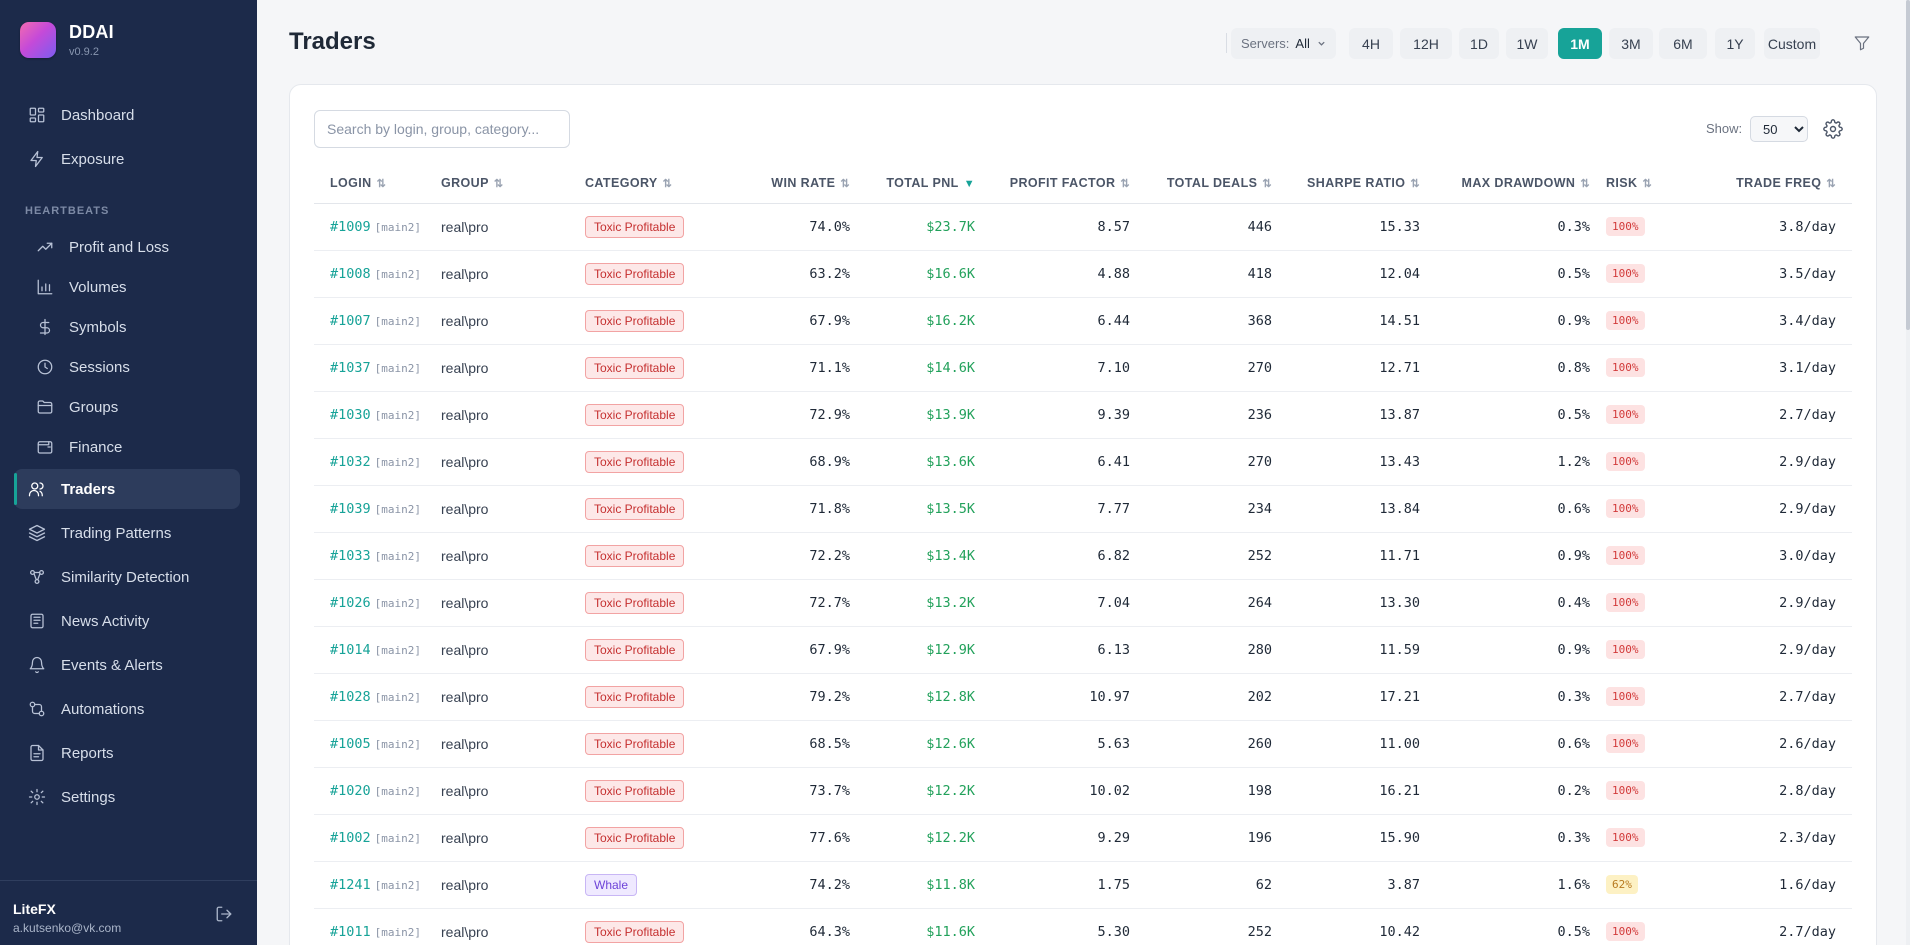 This screenshot has width=1910, height=945. I want to click on sidebar-item-automations: Automations, so click(127, 709).